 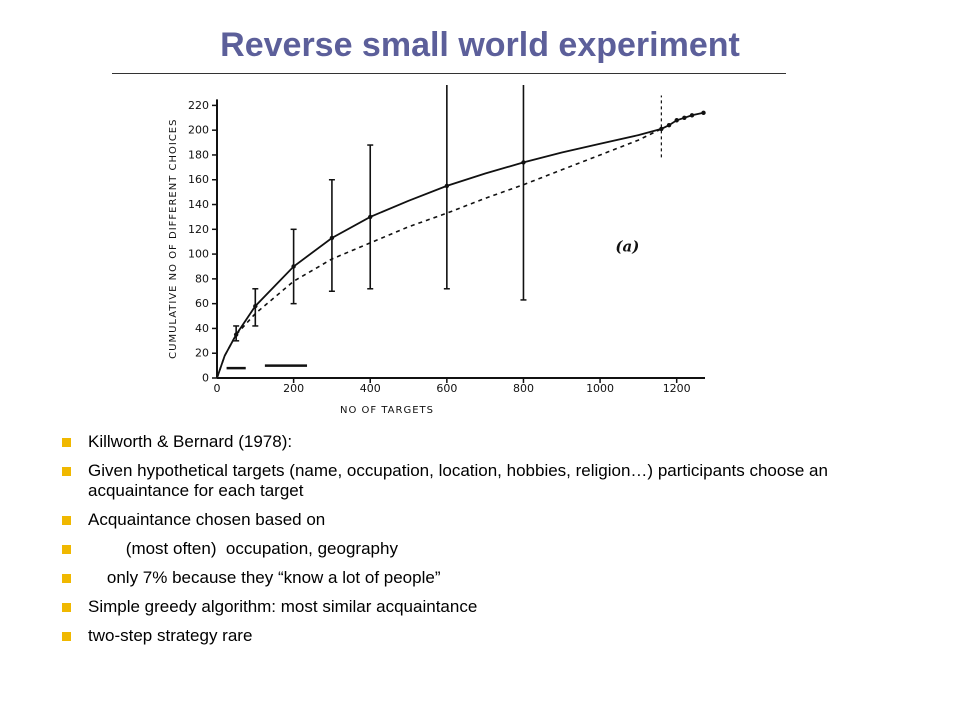 I want to click on y-tick-label: 140, so click(x=198, y=204).